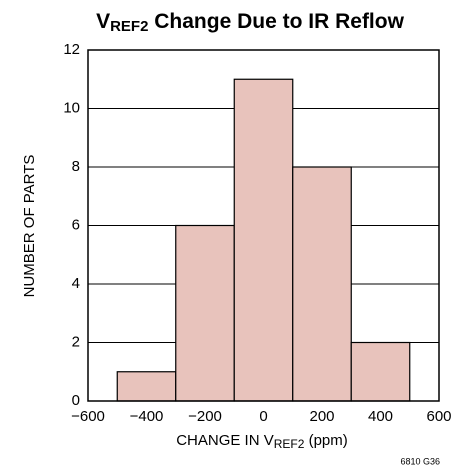 Image resolution: width=471 pixels, height=469 pixels. What do you see at coordinates (88, 416) in the screenshot?
I see `x-tick-label: −600` at bounding box center [88, 416].